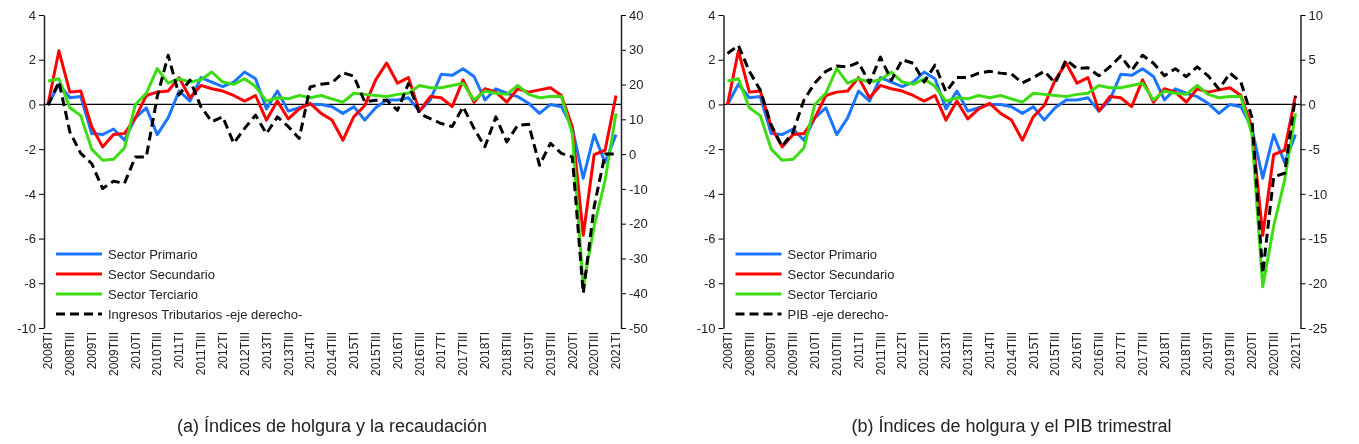  What do you see at coordinates (1312, 60) in the screenshot?
I see `y2-tick-label: 5` at bounding box center [1312, 60].